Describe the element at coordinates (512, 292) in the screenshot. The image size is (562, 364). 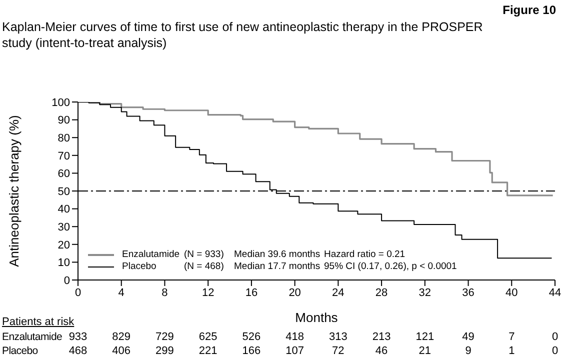
I see `x-tick-label: 40` at that location.